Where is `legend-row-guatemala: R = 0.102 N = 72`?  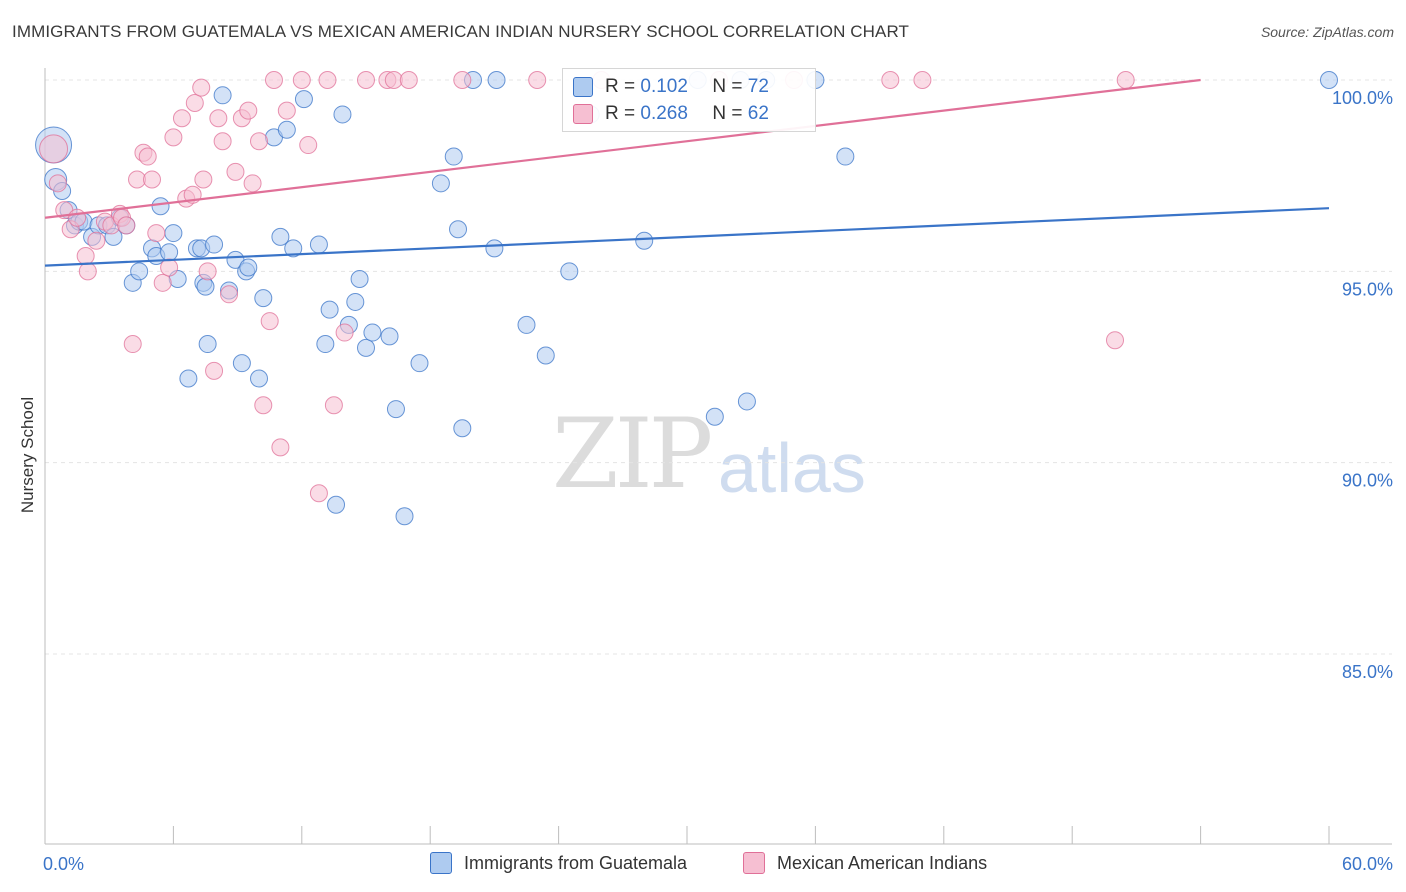 legend-row-guatemala: R = 0.102 N = 72 is located at coordinates (671, 87).